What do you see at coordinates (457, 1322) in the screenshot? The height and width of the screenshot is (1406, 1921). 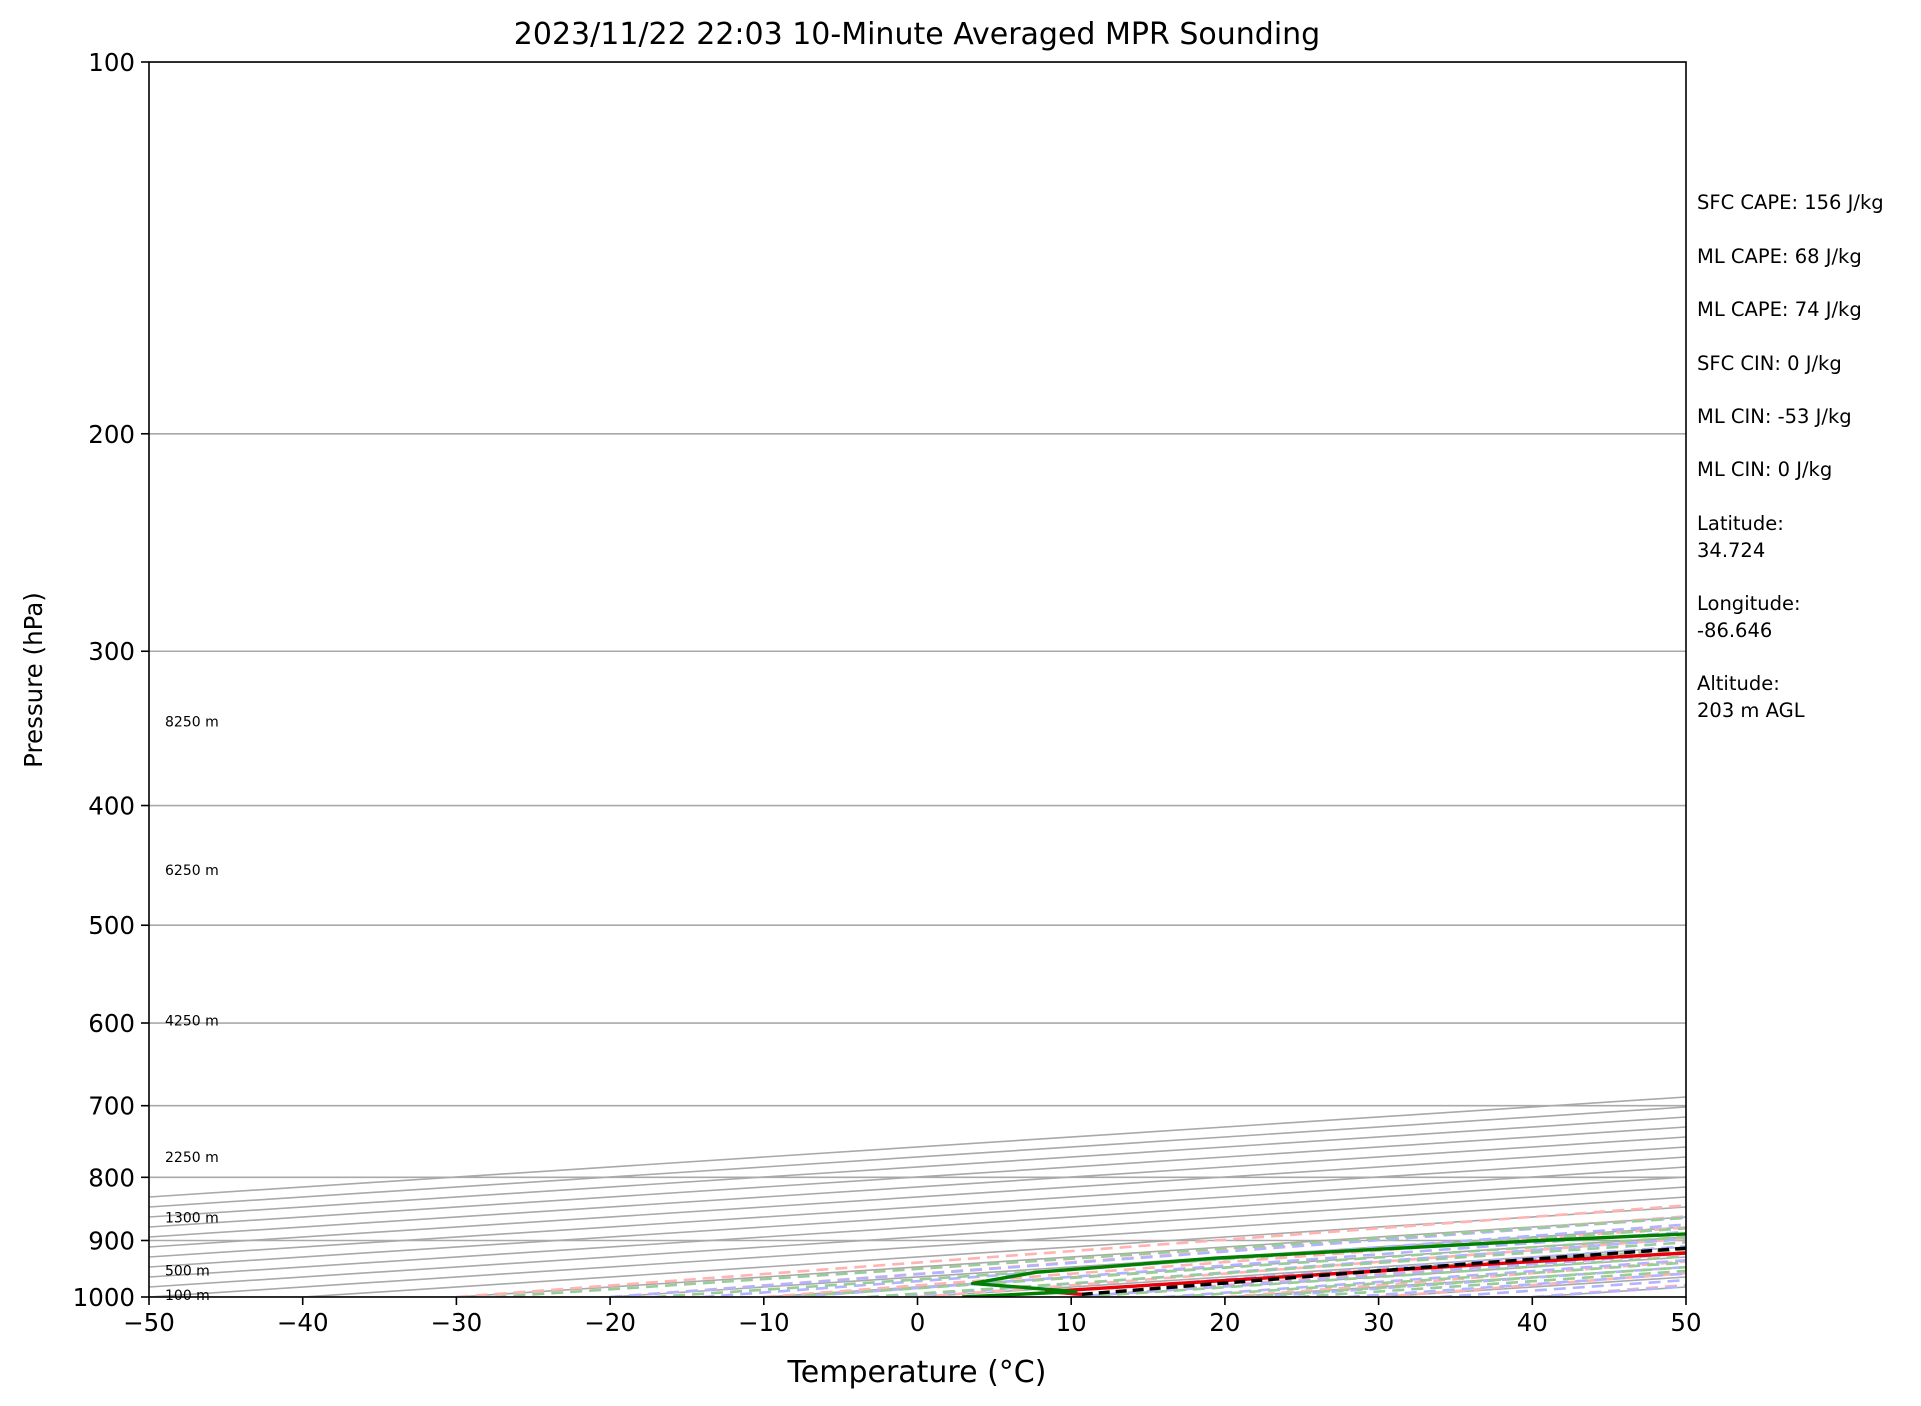 I see `x-tick-label: −30` at bounding box center [457, 1322].